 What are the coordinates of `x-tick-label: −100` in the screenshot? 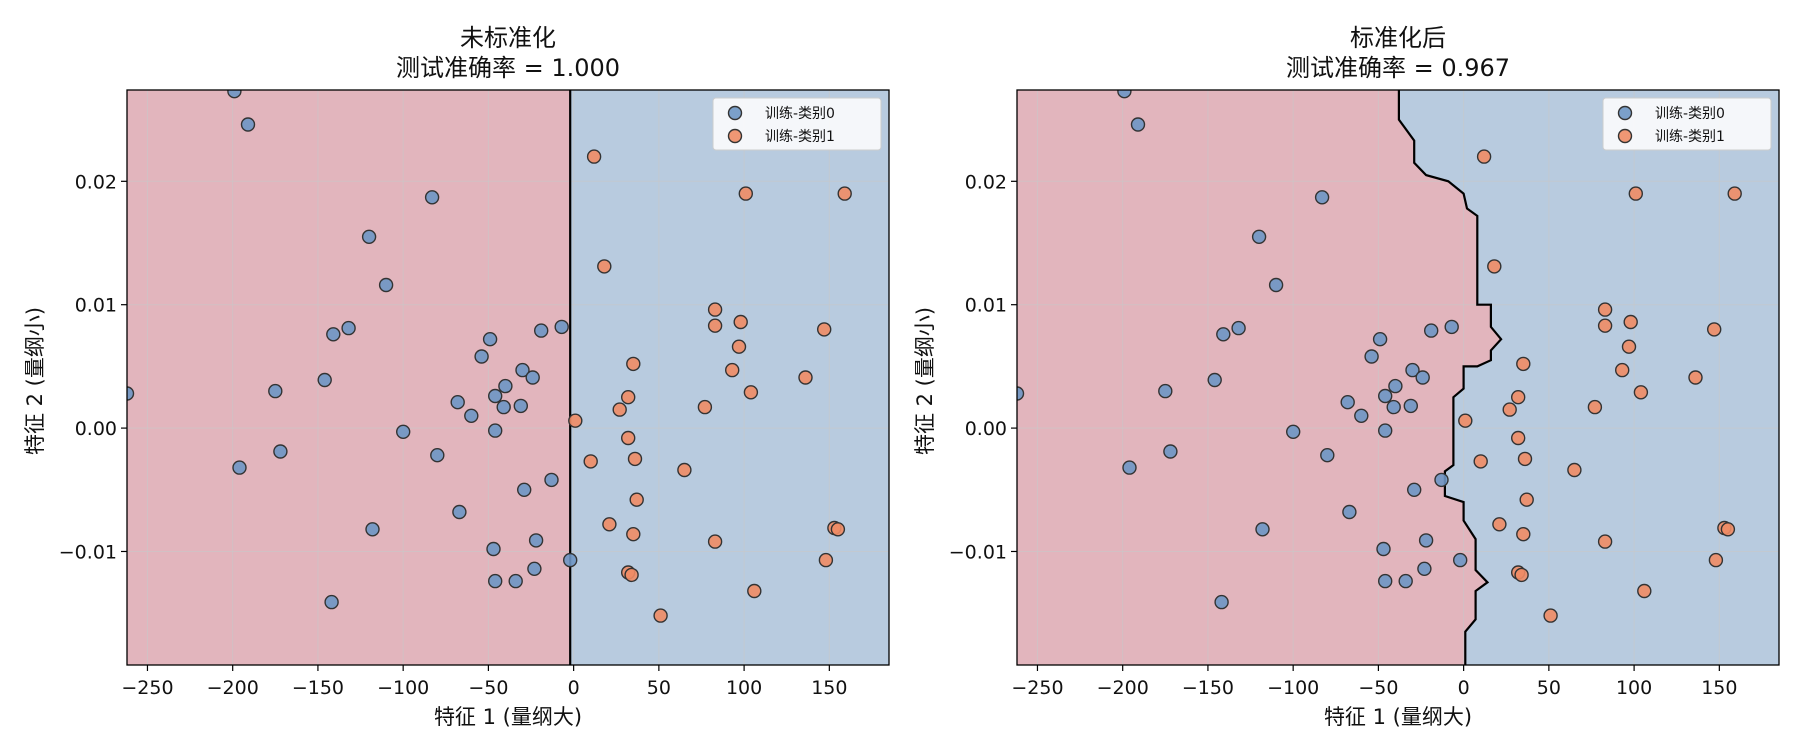 It's located at (403, 688).